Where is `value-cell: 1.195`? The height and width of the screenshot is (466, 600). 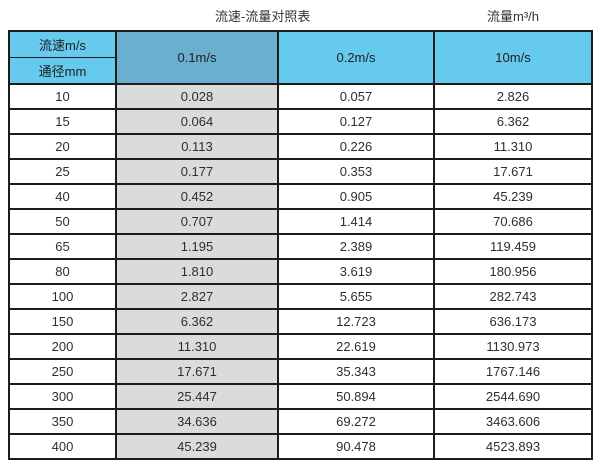
value-cell: 1.195 is located at coordinates (197, 246).